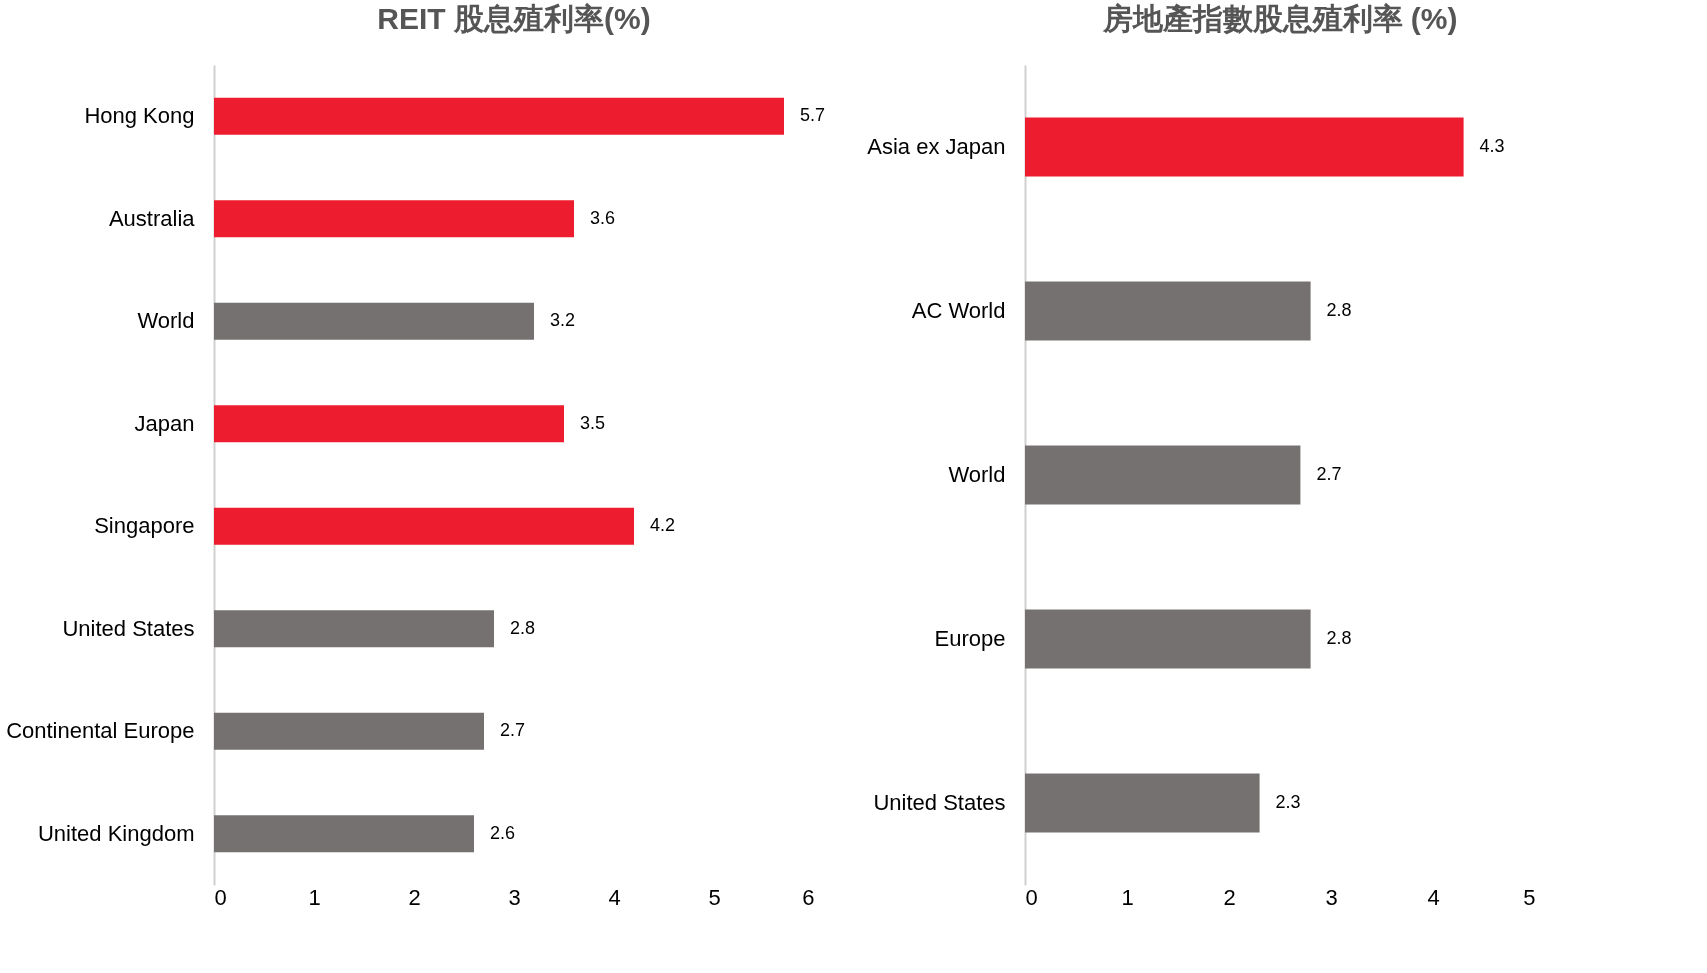 The width and height of the screenshot is (1707, 973). I want to click on data-label: 3.6, so click(603, 217).